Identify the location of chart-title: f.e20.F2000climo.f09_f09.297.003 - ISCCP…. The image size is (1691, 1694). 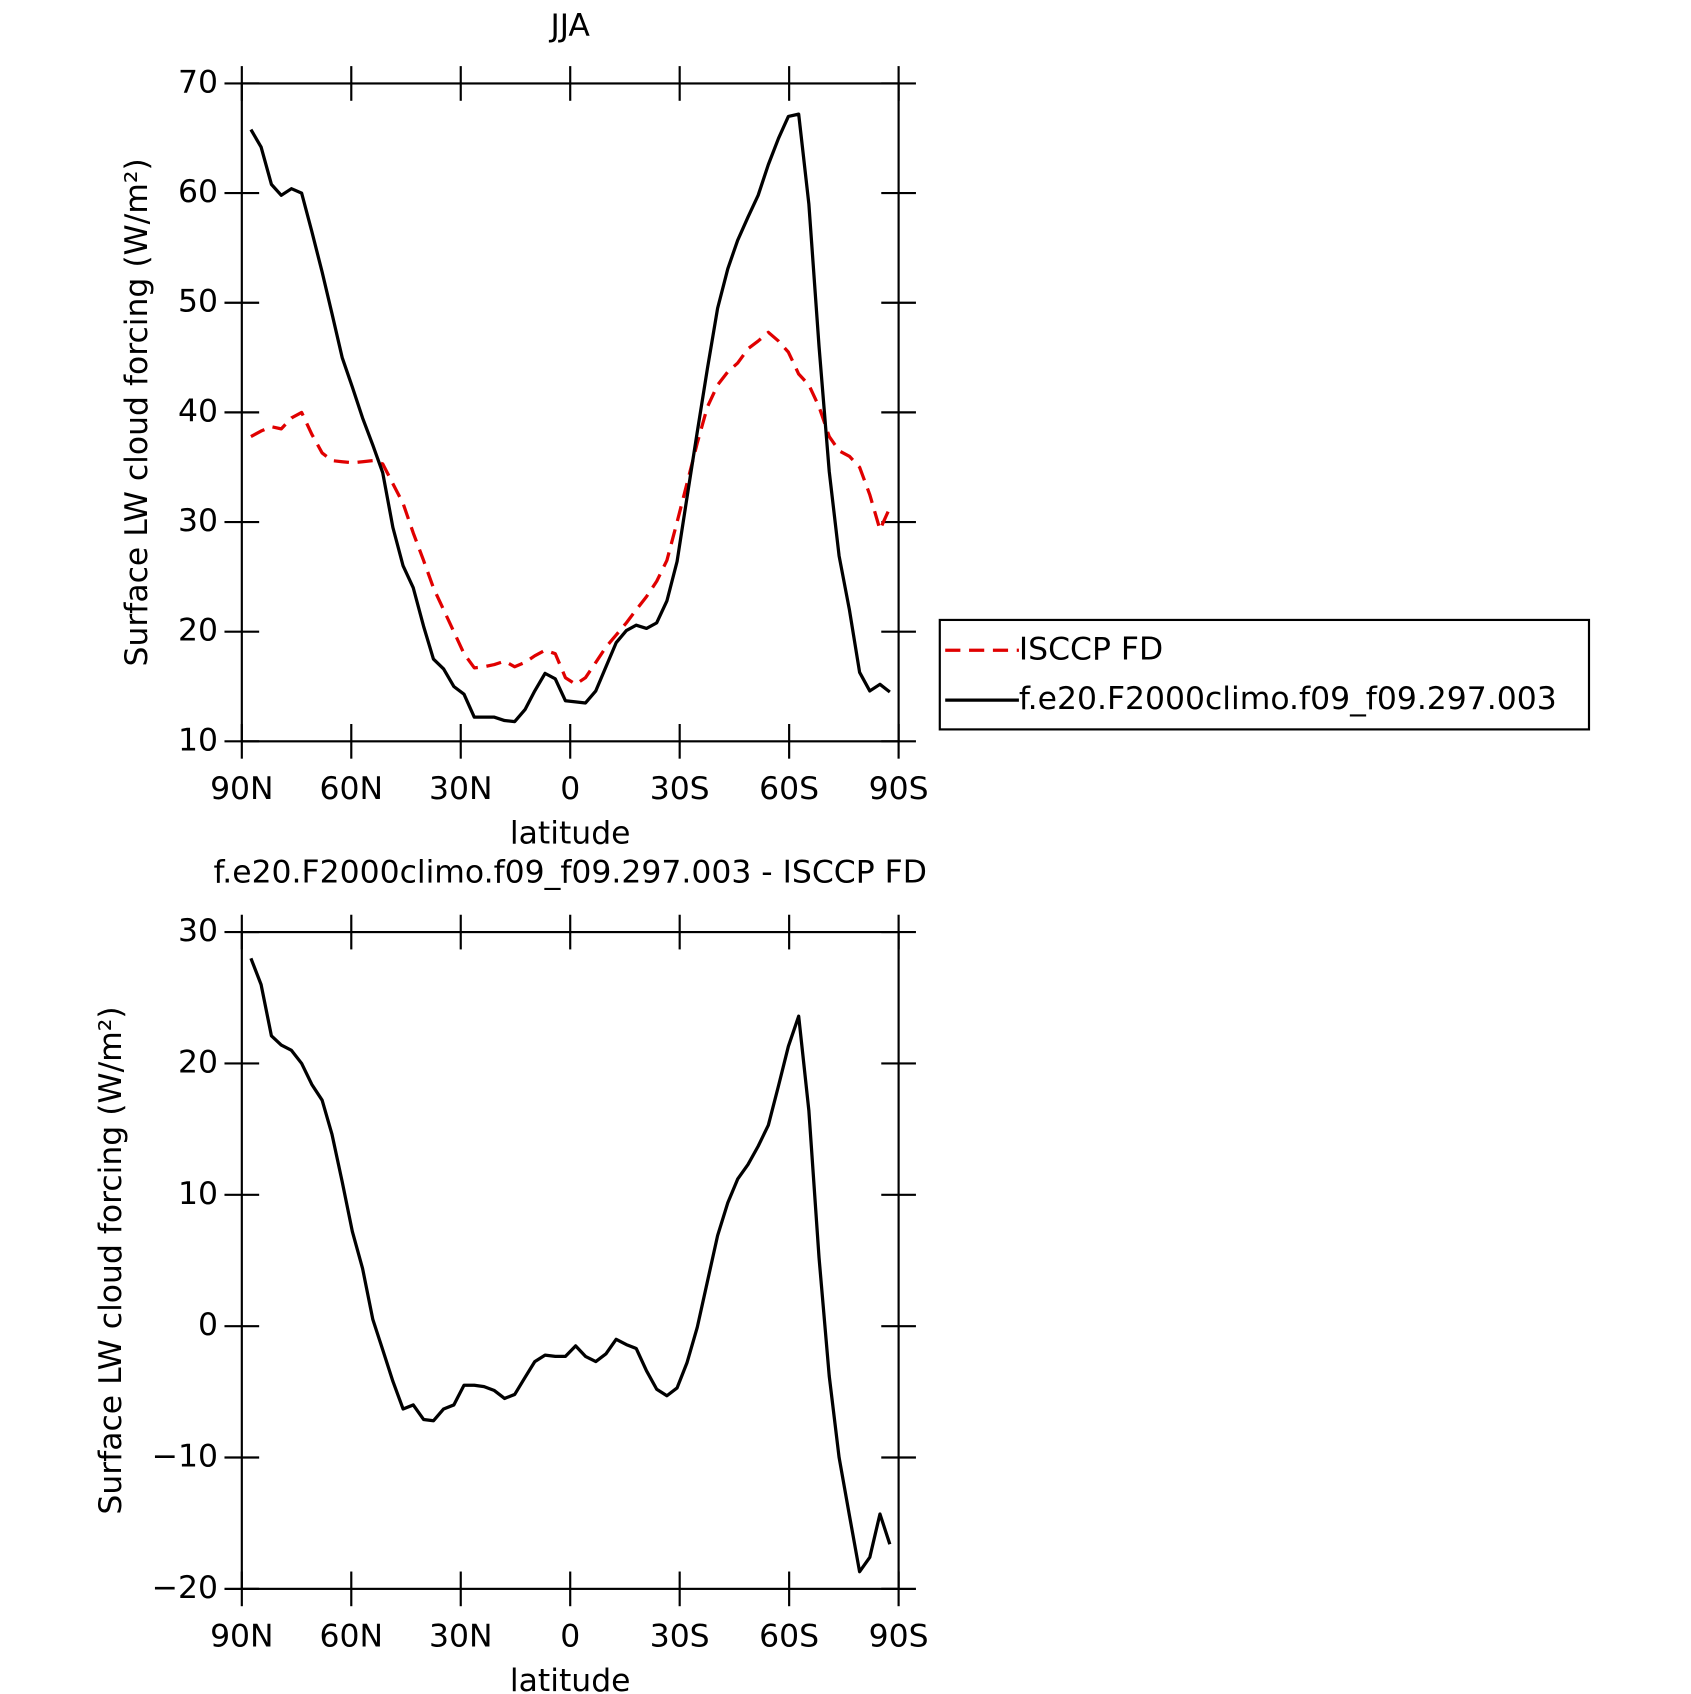
(569, 873).